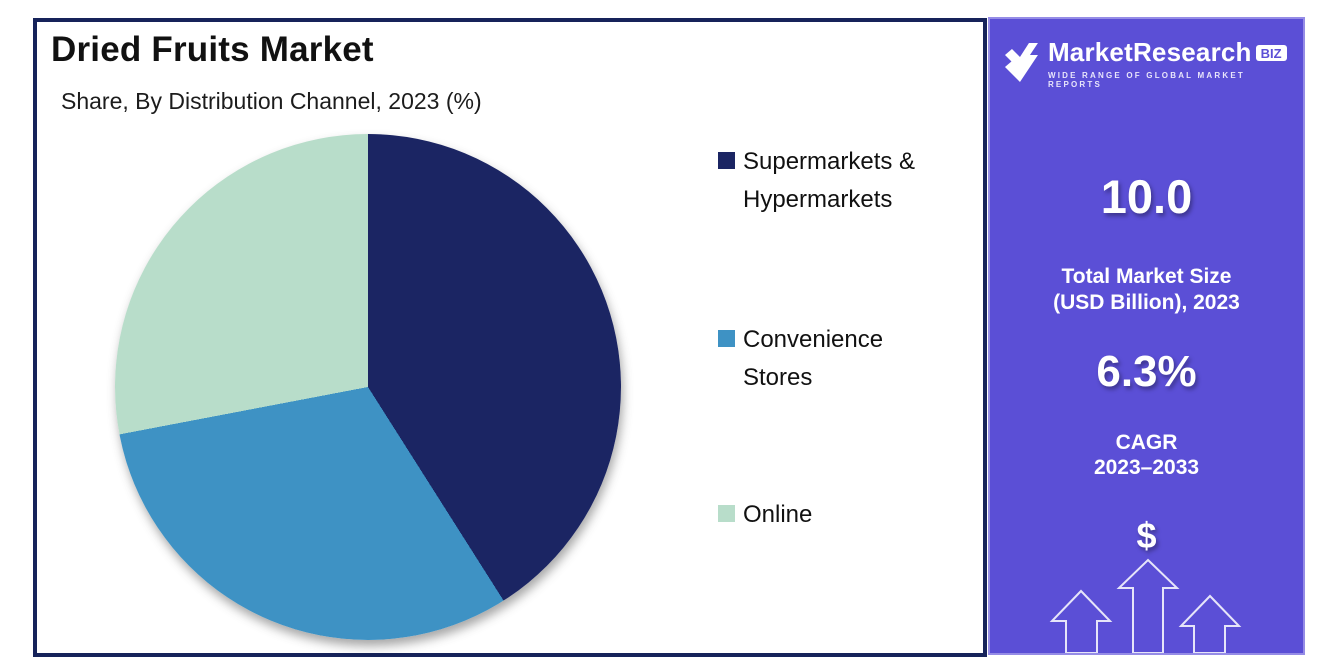 This screenshot has width=1328, height=672. Describe the element at coordinates (1146, 290) in the screenshot. I see `total-market-size-label: Total Market Size (USD Billion), 2023` at that location.